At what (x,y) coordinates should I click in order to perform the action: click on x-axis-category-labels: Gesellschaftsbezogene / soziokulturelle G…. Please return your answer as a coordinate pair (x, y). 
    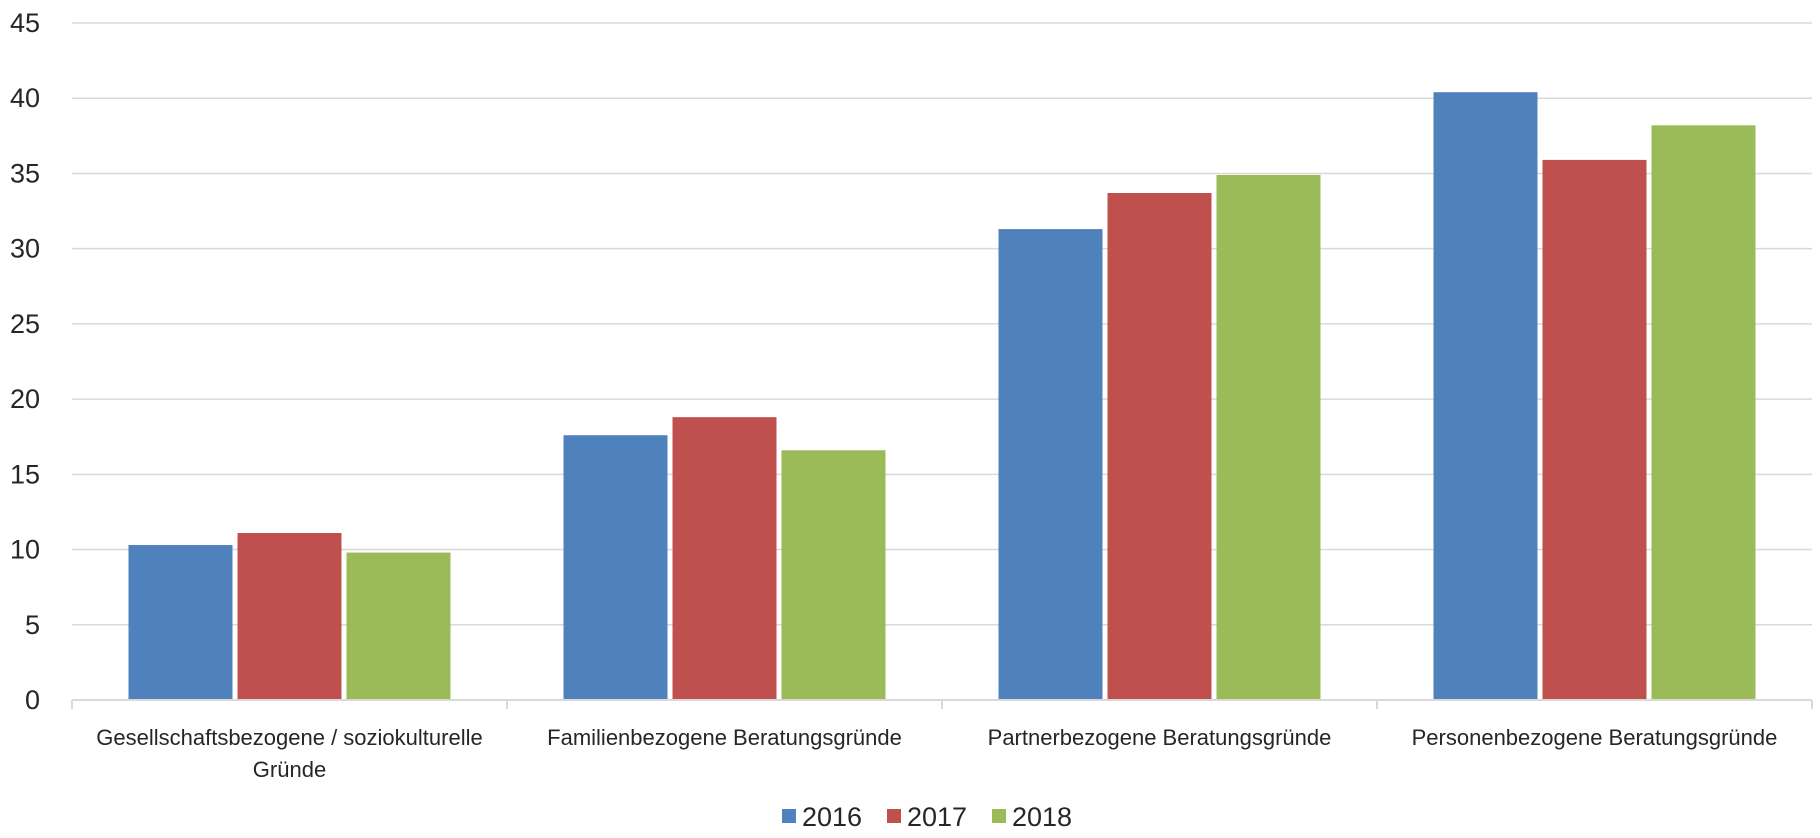
    Looking at the image, I should click on (936, 753).